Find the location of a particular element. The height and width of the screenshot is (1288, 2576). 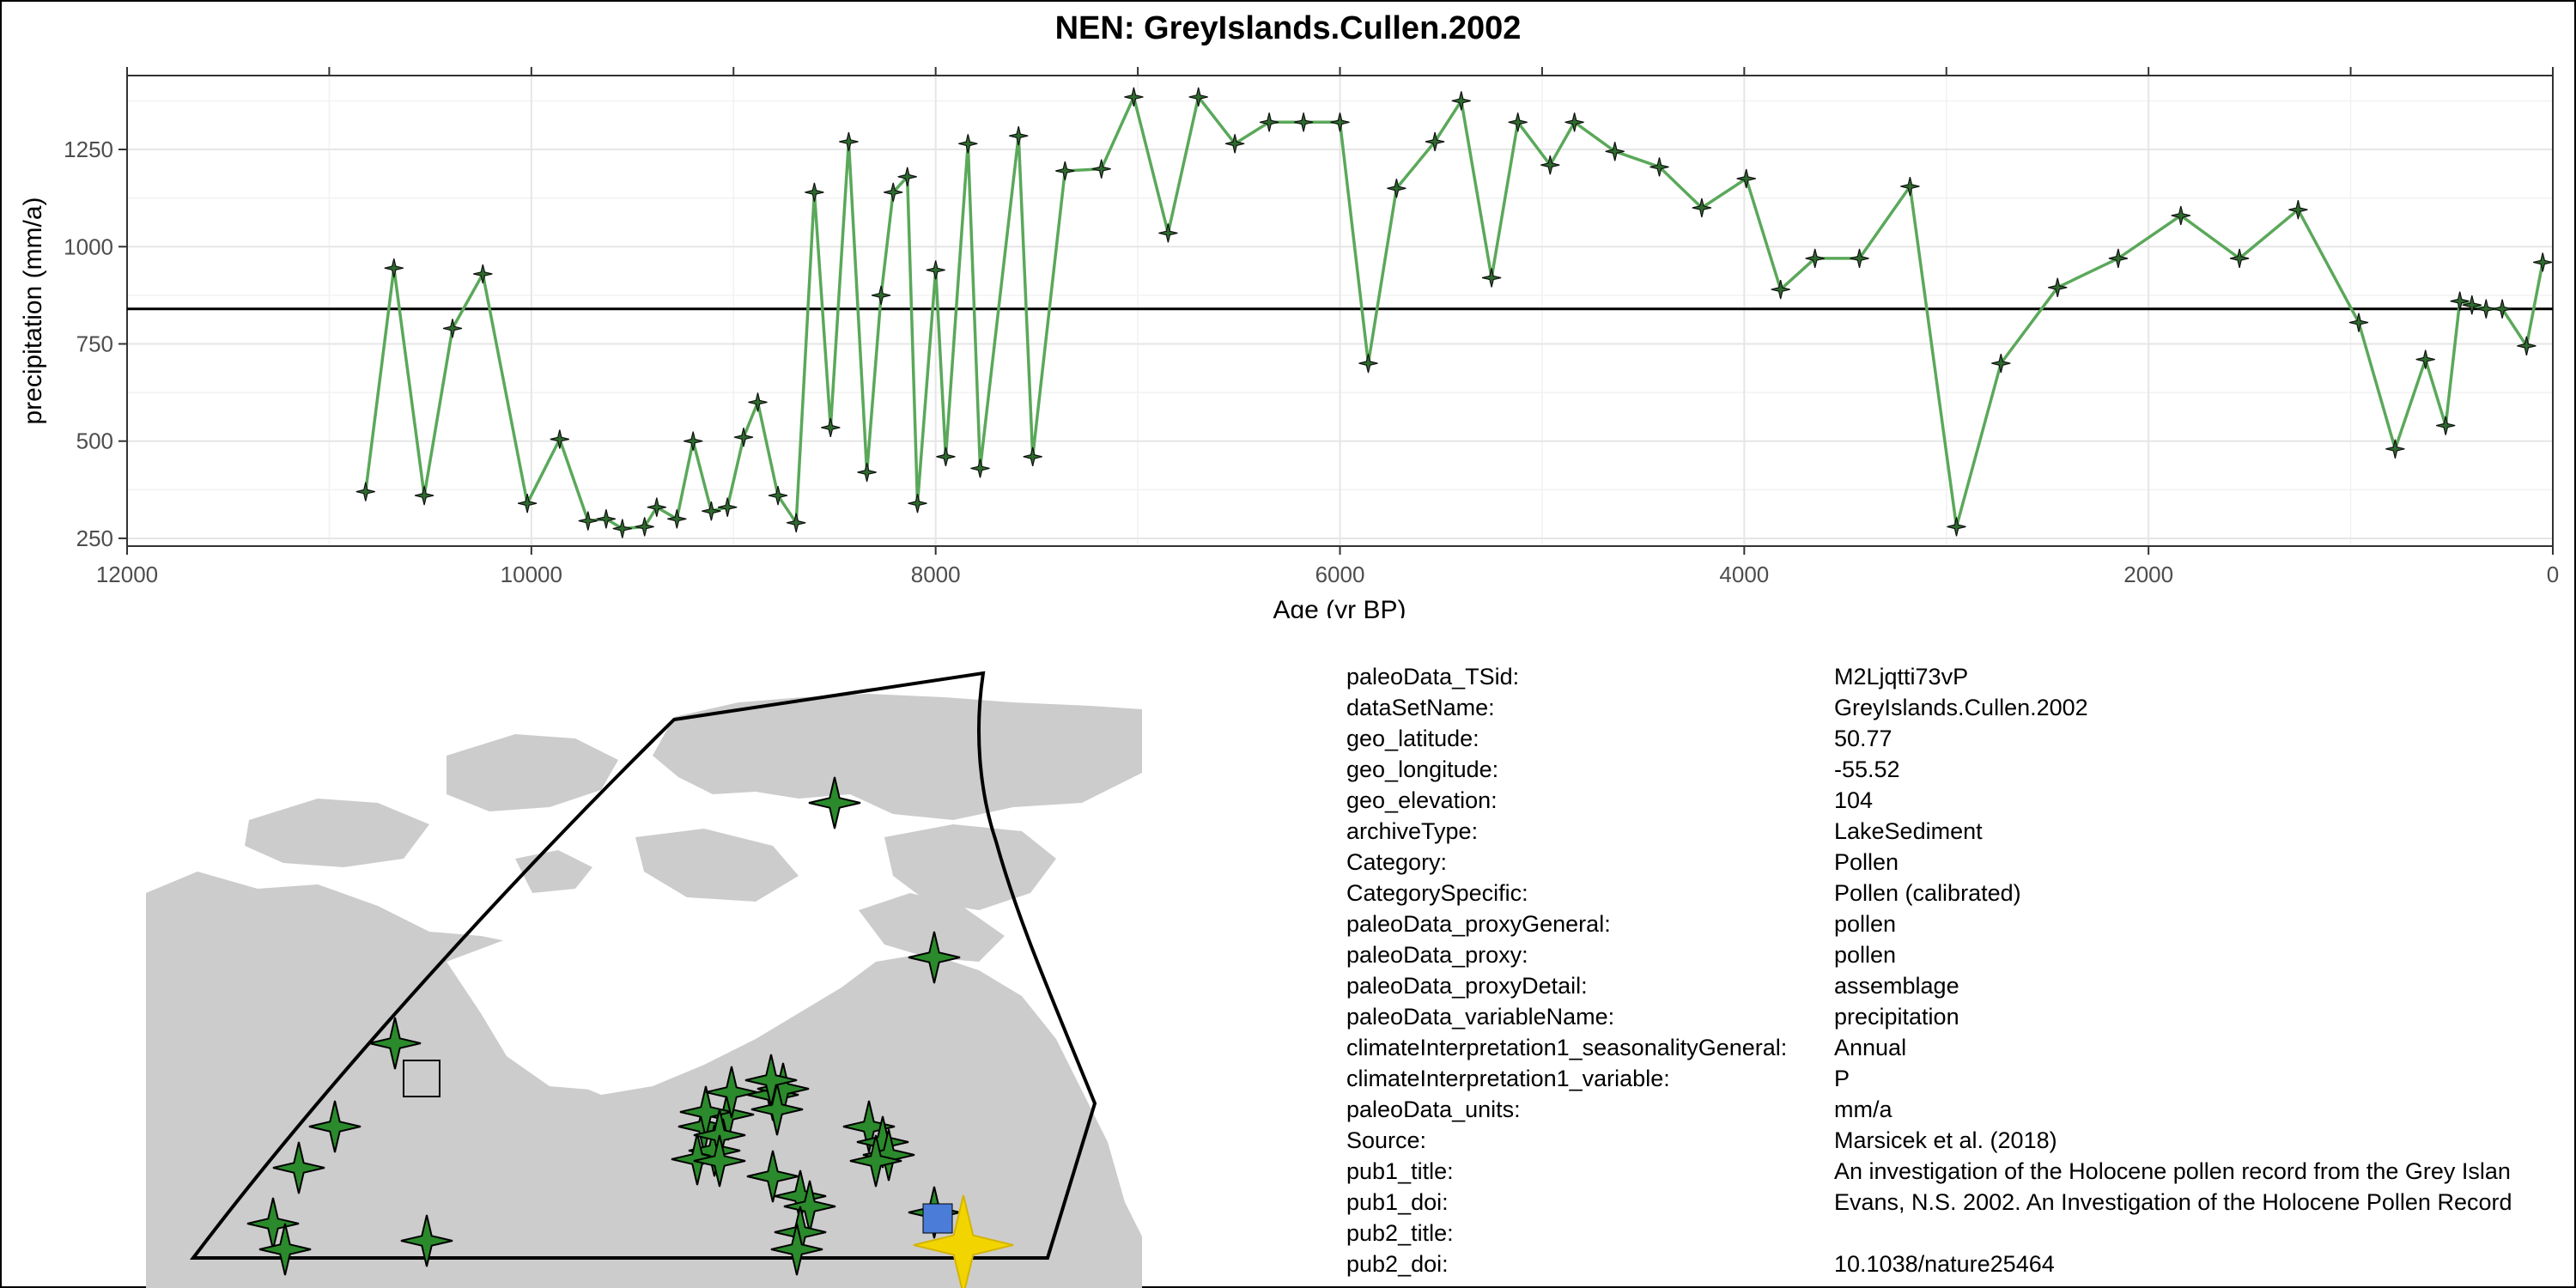

x-tick-label: 6000 is located at coordinates (1340, 574).